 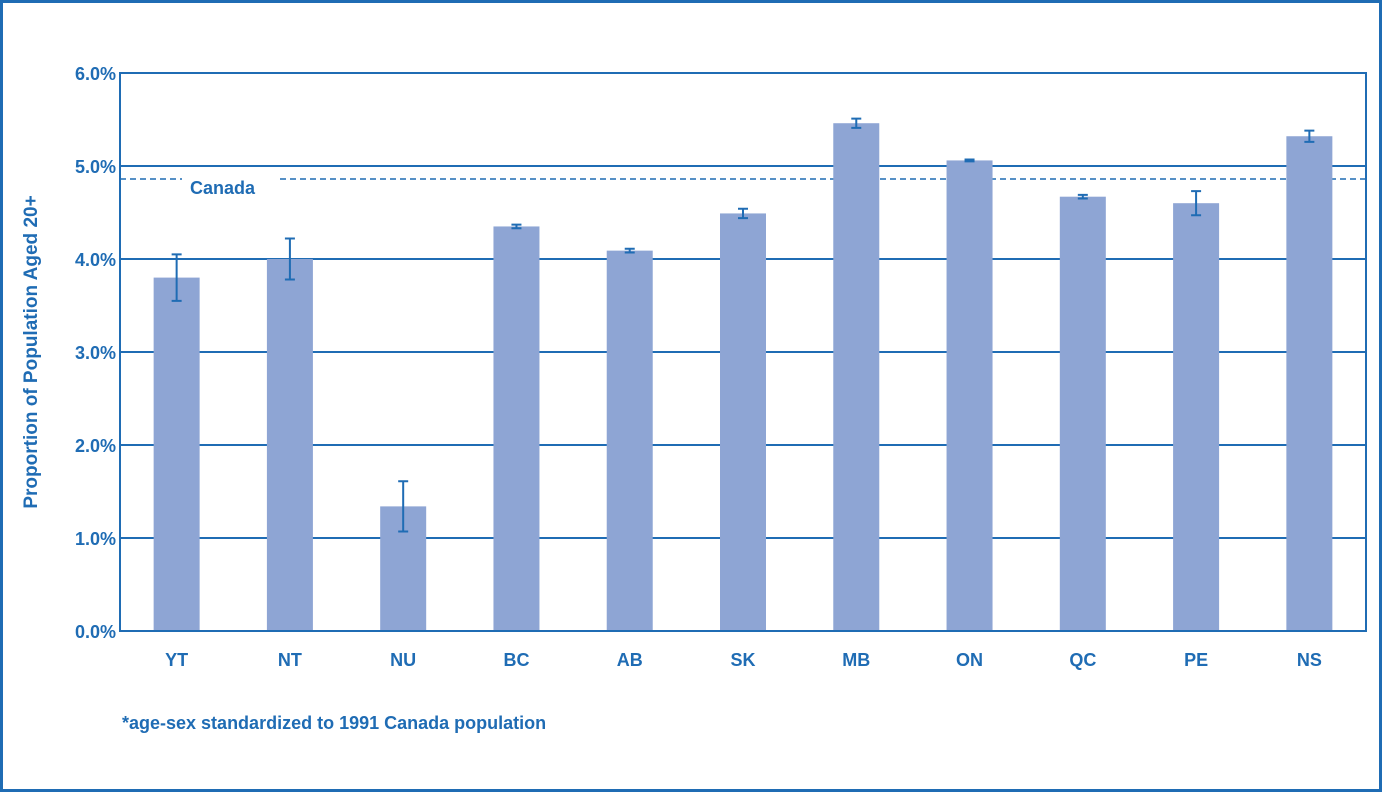 I want to click on reference-label: Canada, so click(x=223, y=188).